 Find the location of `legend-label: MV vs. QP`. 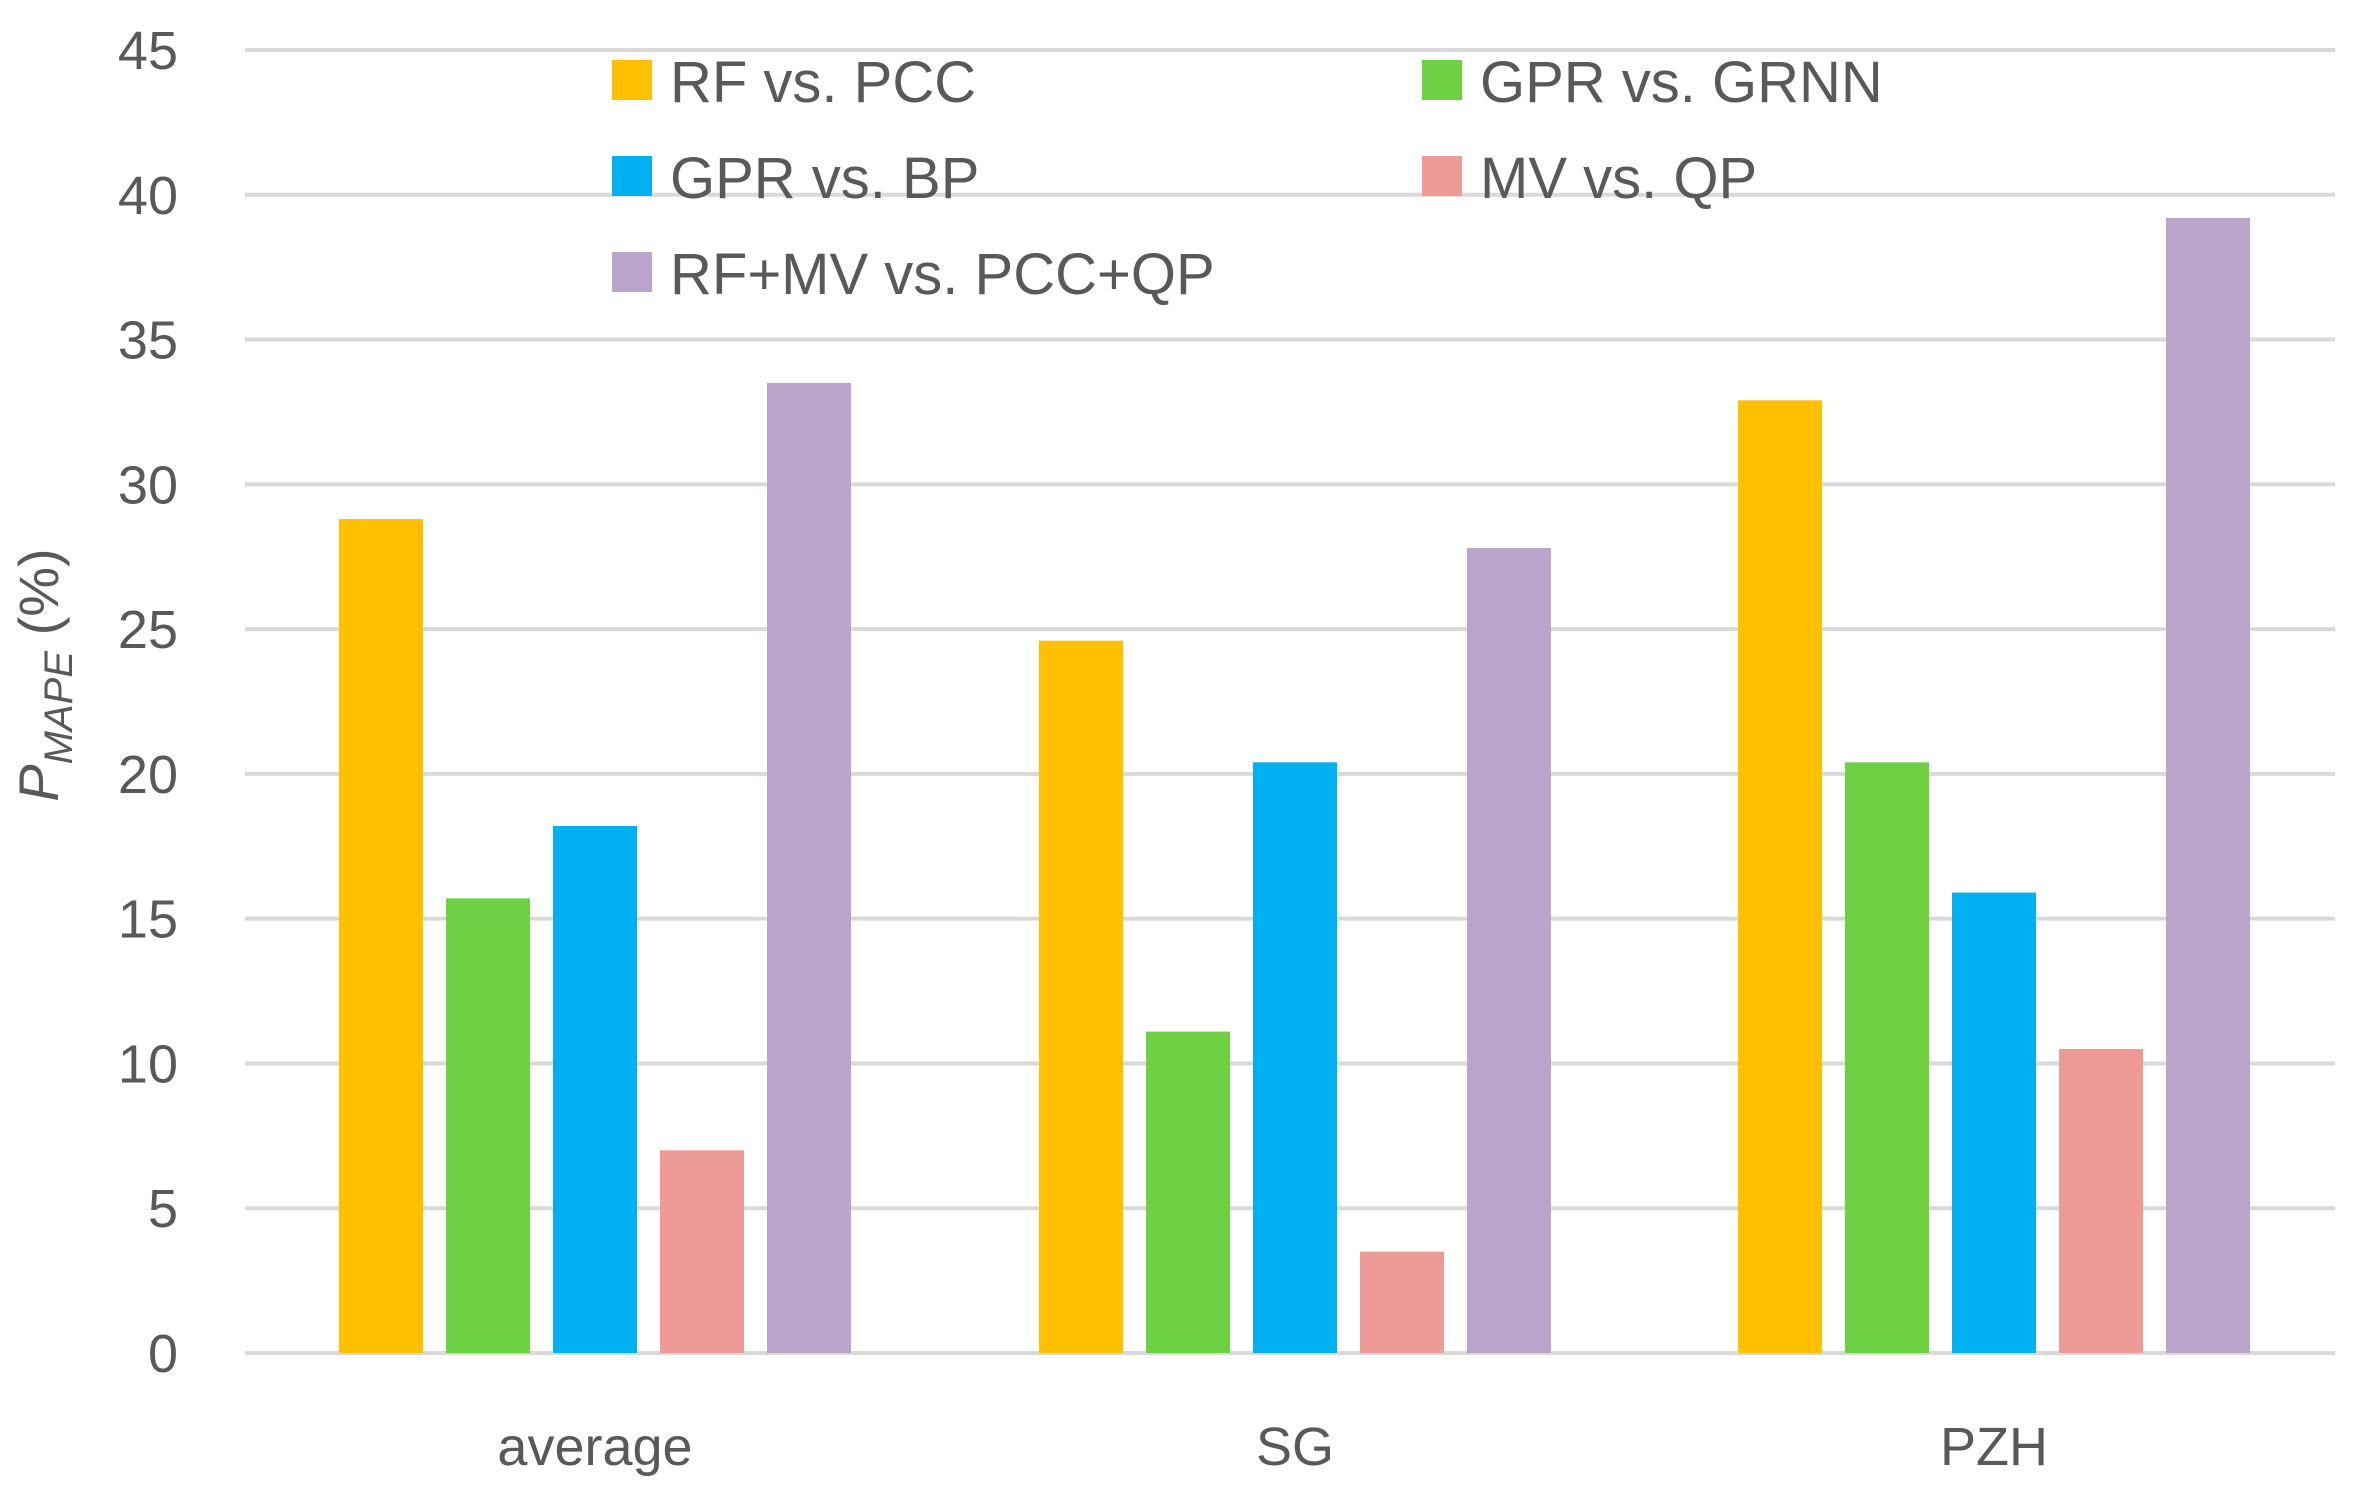

legend-label: MV vs. QP is located at coordinates (1618, 178).